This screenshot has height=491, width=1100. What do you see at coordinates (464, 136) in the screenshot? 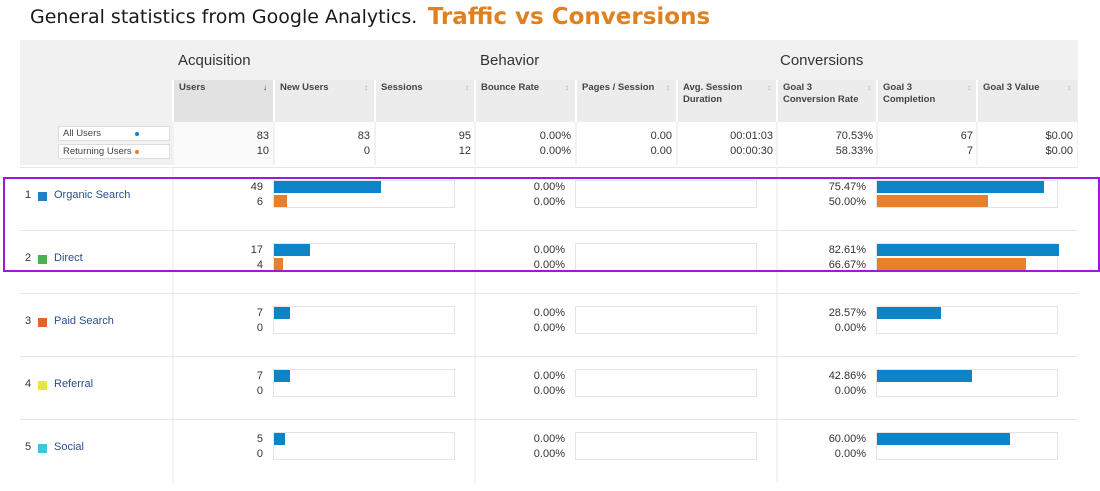
I see `summary-value: 95` at bounding box center [464, 136].